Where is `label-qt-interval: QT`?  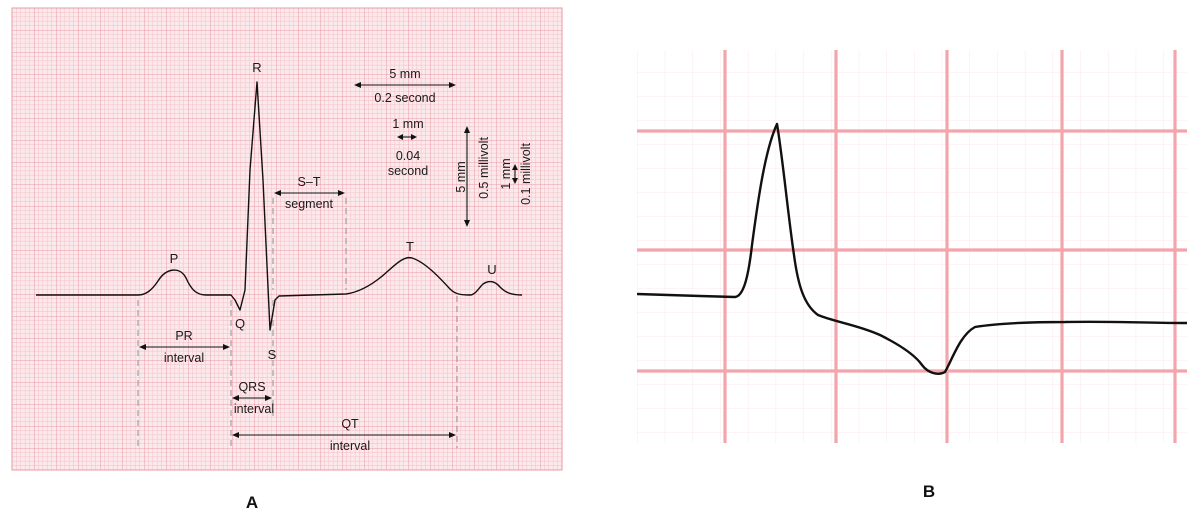 label-qt-interval: QT is located at coordinates (350, 424).